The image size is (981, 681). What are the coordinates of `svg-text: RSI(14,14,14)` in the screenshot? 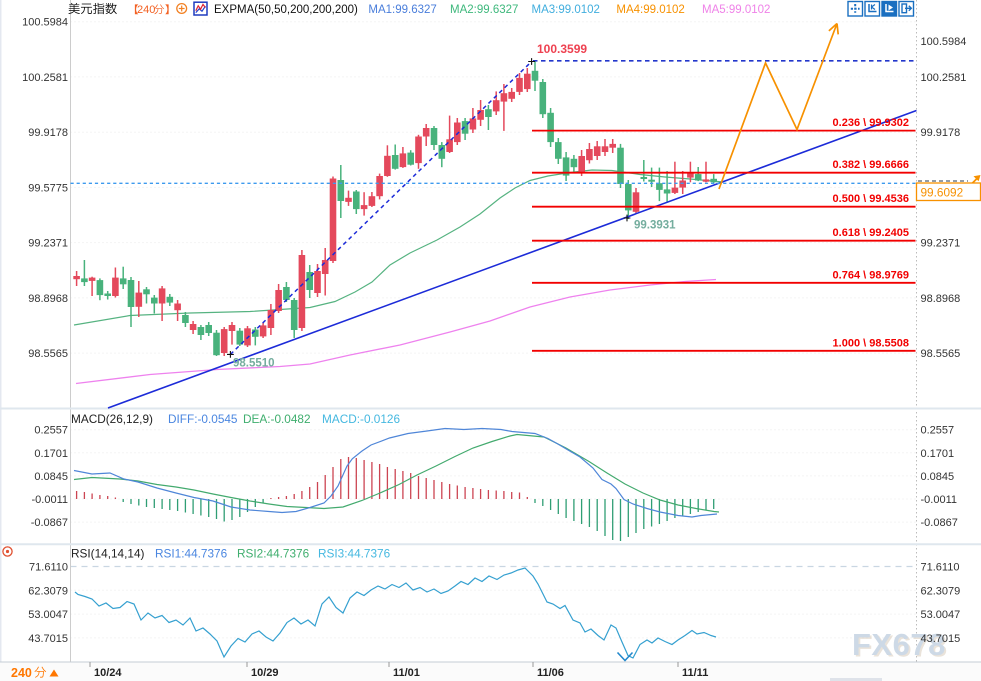 It's located at (108, 554).